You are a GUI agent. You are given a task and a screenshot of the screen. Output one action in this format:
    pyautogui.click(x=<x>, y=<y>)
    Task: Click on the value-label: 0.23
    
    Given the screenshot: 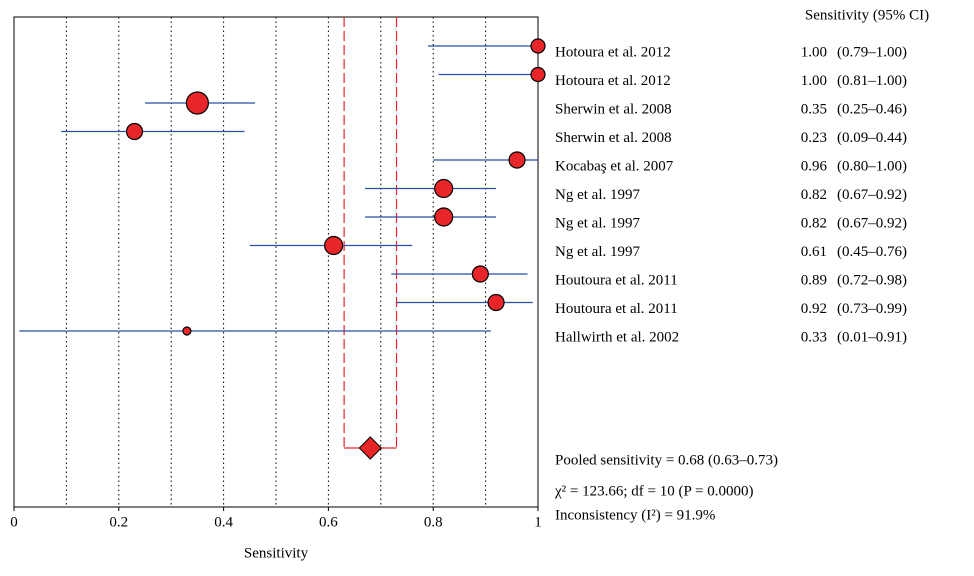 What is the action you would take?
    pyautogui.click(x=814, y=138)
    